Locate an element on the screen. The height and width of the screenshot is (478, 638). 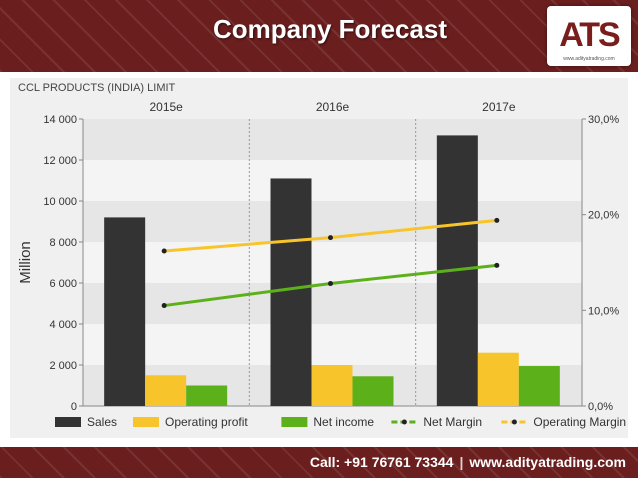
y-tick-label: 4 000 is located at coordinates (63, 325).